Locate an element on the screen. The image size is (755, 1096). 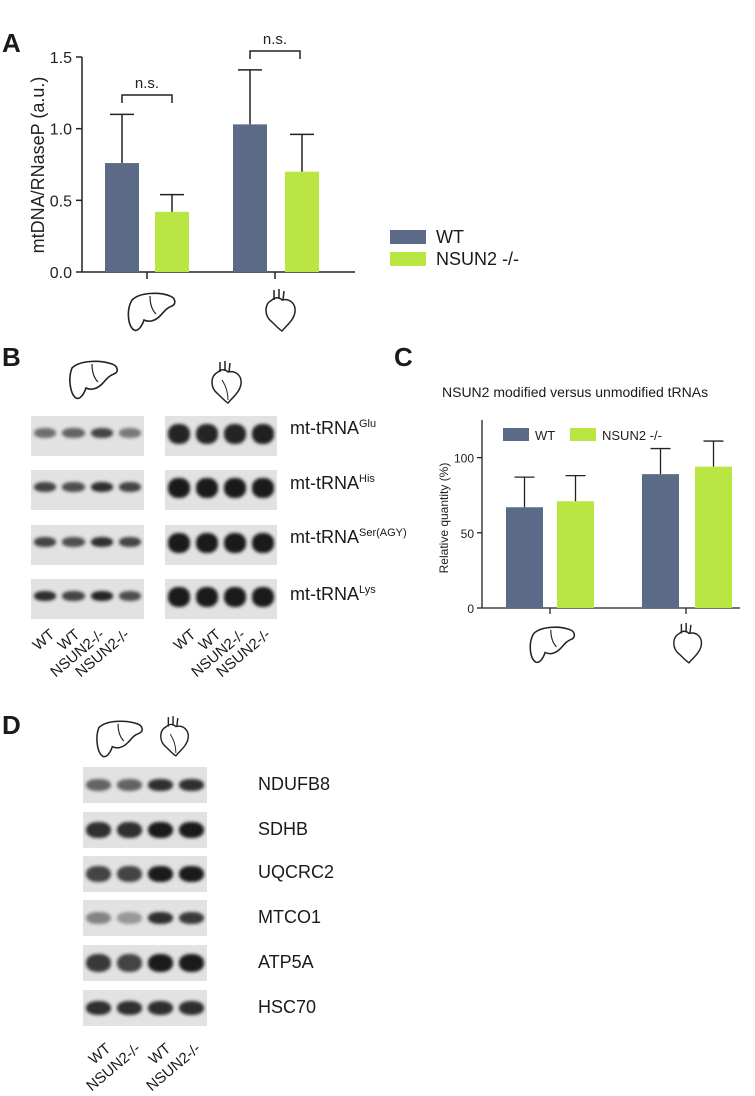
legend-swatch-ko is located at coordinates (408, 259).